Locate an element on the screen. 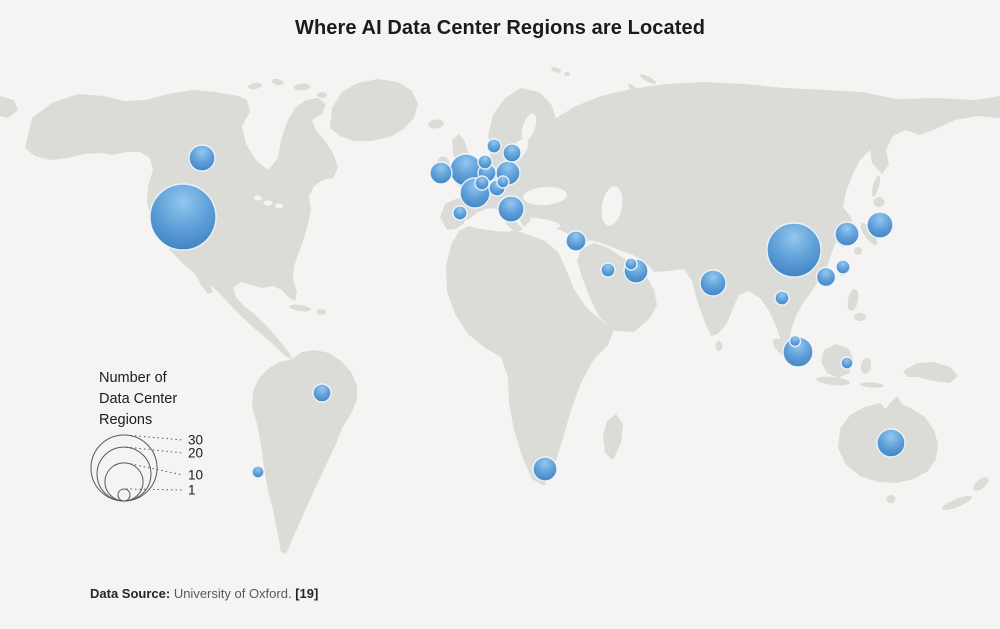  bubble-qatar is located at coordinates (631, 264).